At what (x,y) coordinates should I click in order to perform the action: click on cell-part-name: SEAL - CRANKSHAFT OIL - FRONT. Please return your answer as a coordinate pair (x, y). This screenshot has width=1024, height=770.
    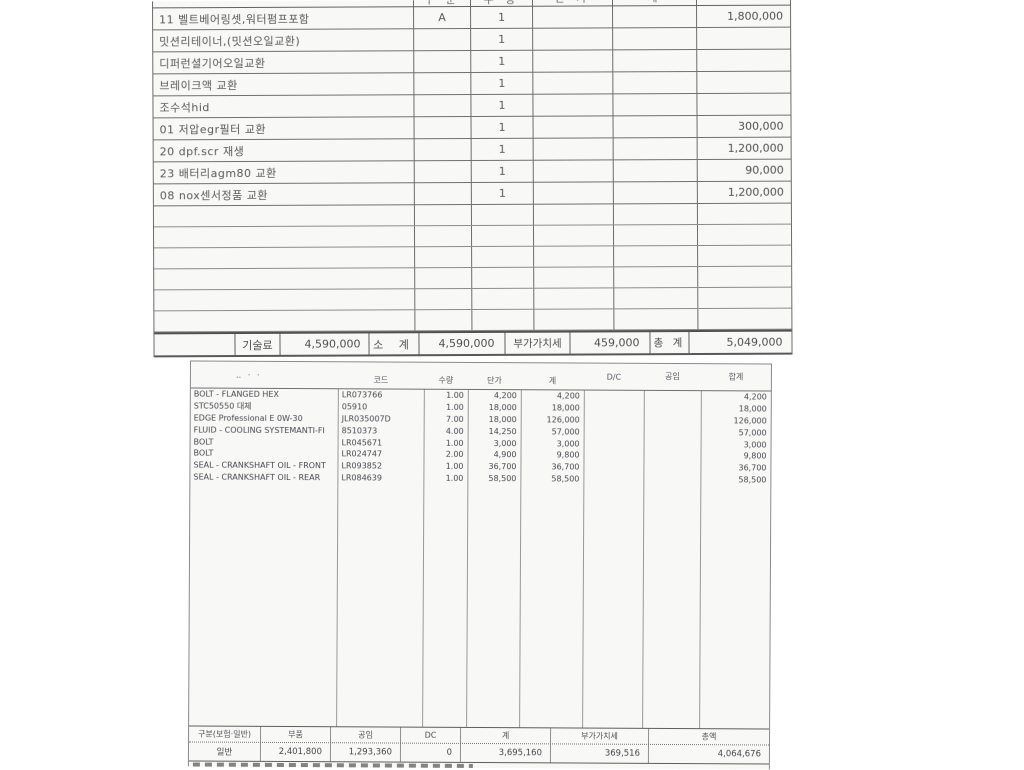
    Looking at the image, I should click on (263, 466).